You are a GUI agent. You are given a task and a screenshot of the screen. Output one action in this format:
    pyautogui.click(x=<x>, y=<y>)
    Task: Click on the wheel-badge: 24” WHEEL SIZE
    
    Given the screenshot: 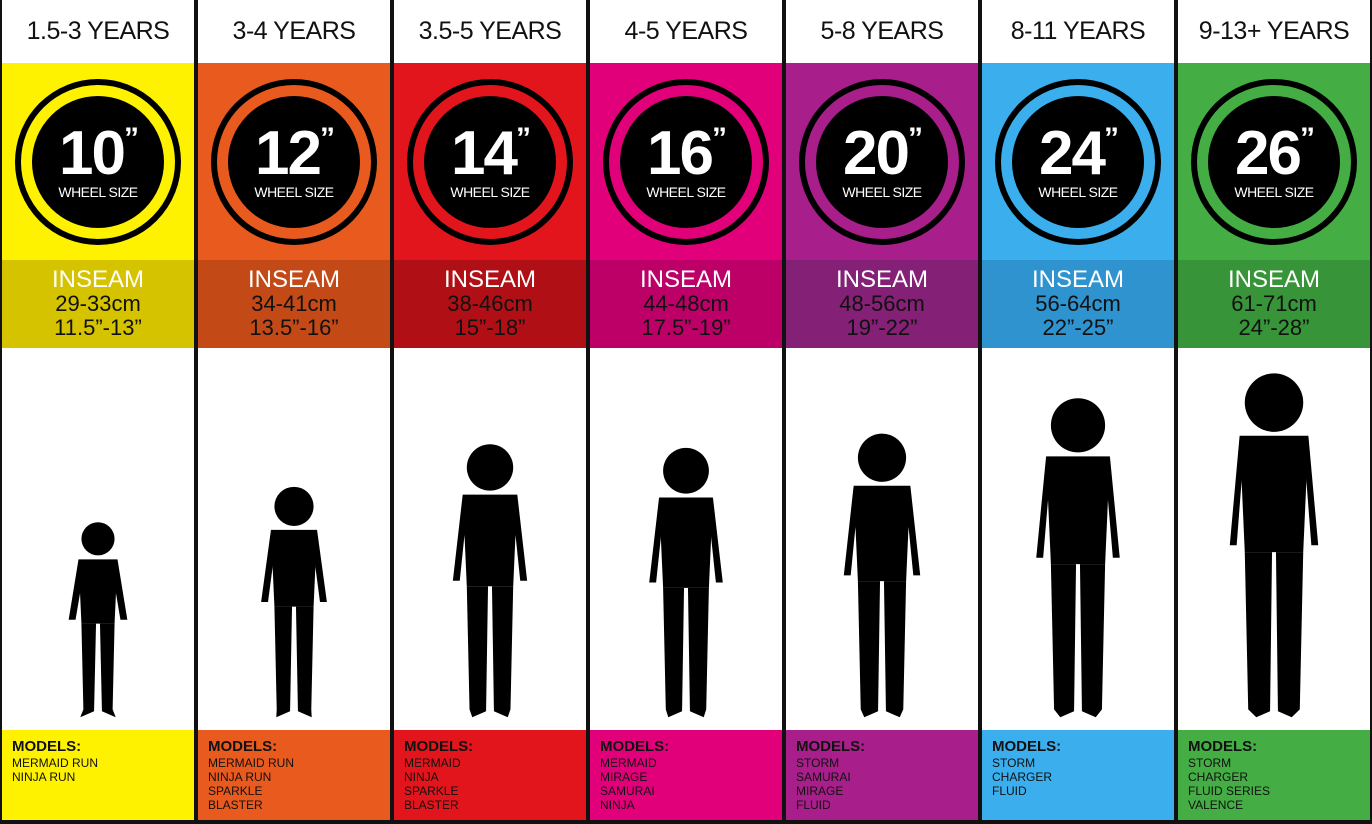 What is the action you would take?
    pyautogui.click(x=1078, y=161)
    